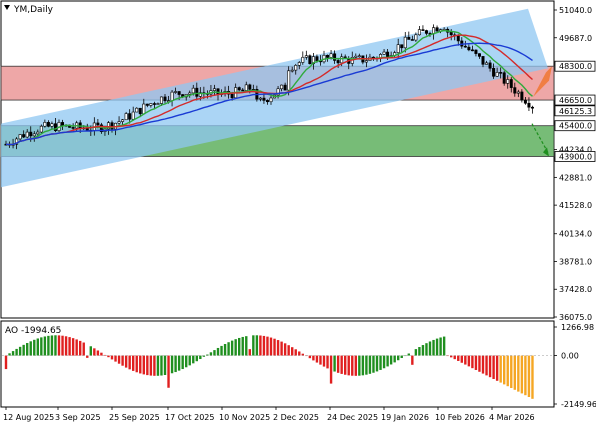 The image size is (596, 429). Describe the element at coordinates (575, 111) in the screenshot. I see `price-level-label: 46125.3` at that location.